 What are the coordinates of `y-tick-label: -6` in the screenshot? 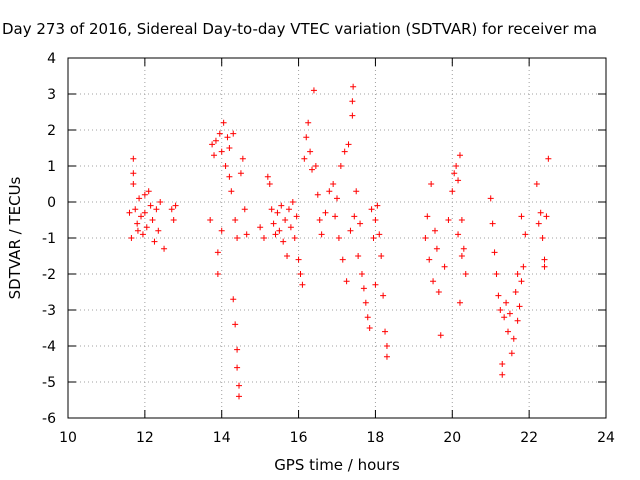 It's located at (49, 419).